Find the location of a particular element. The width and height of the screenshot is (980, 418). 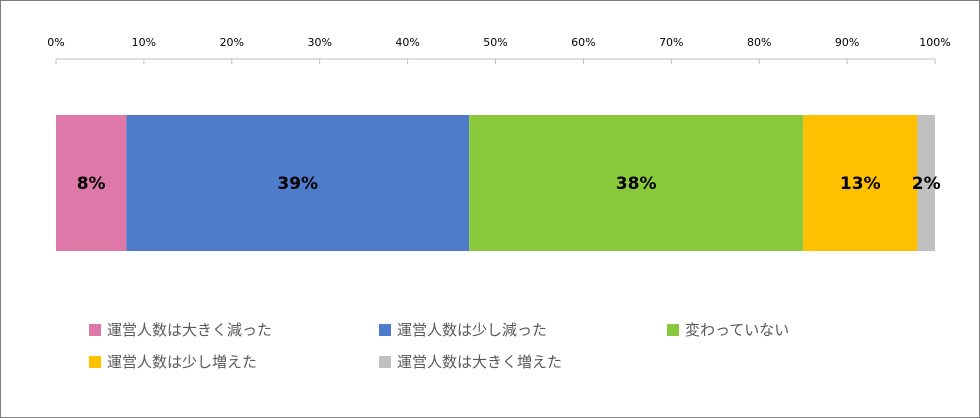

data-label: 39% is located at coordinates (297, 184).